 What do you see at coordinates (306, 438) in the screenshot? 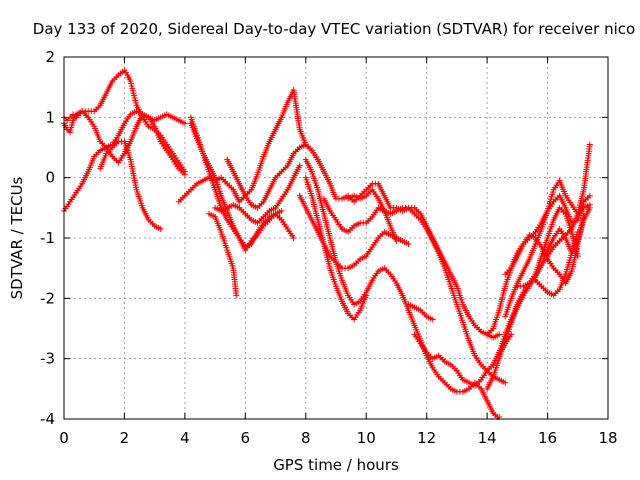
I see `x-tick-label: 8` at bounding box center [306, 438].